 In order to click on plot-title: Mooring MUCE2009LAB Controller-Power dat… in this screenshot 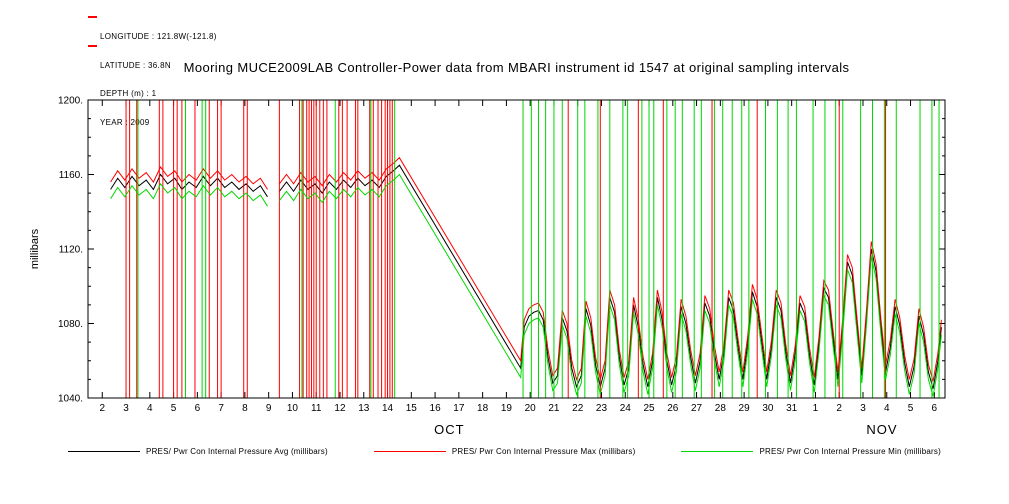, I will do `click(516, 67)`.